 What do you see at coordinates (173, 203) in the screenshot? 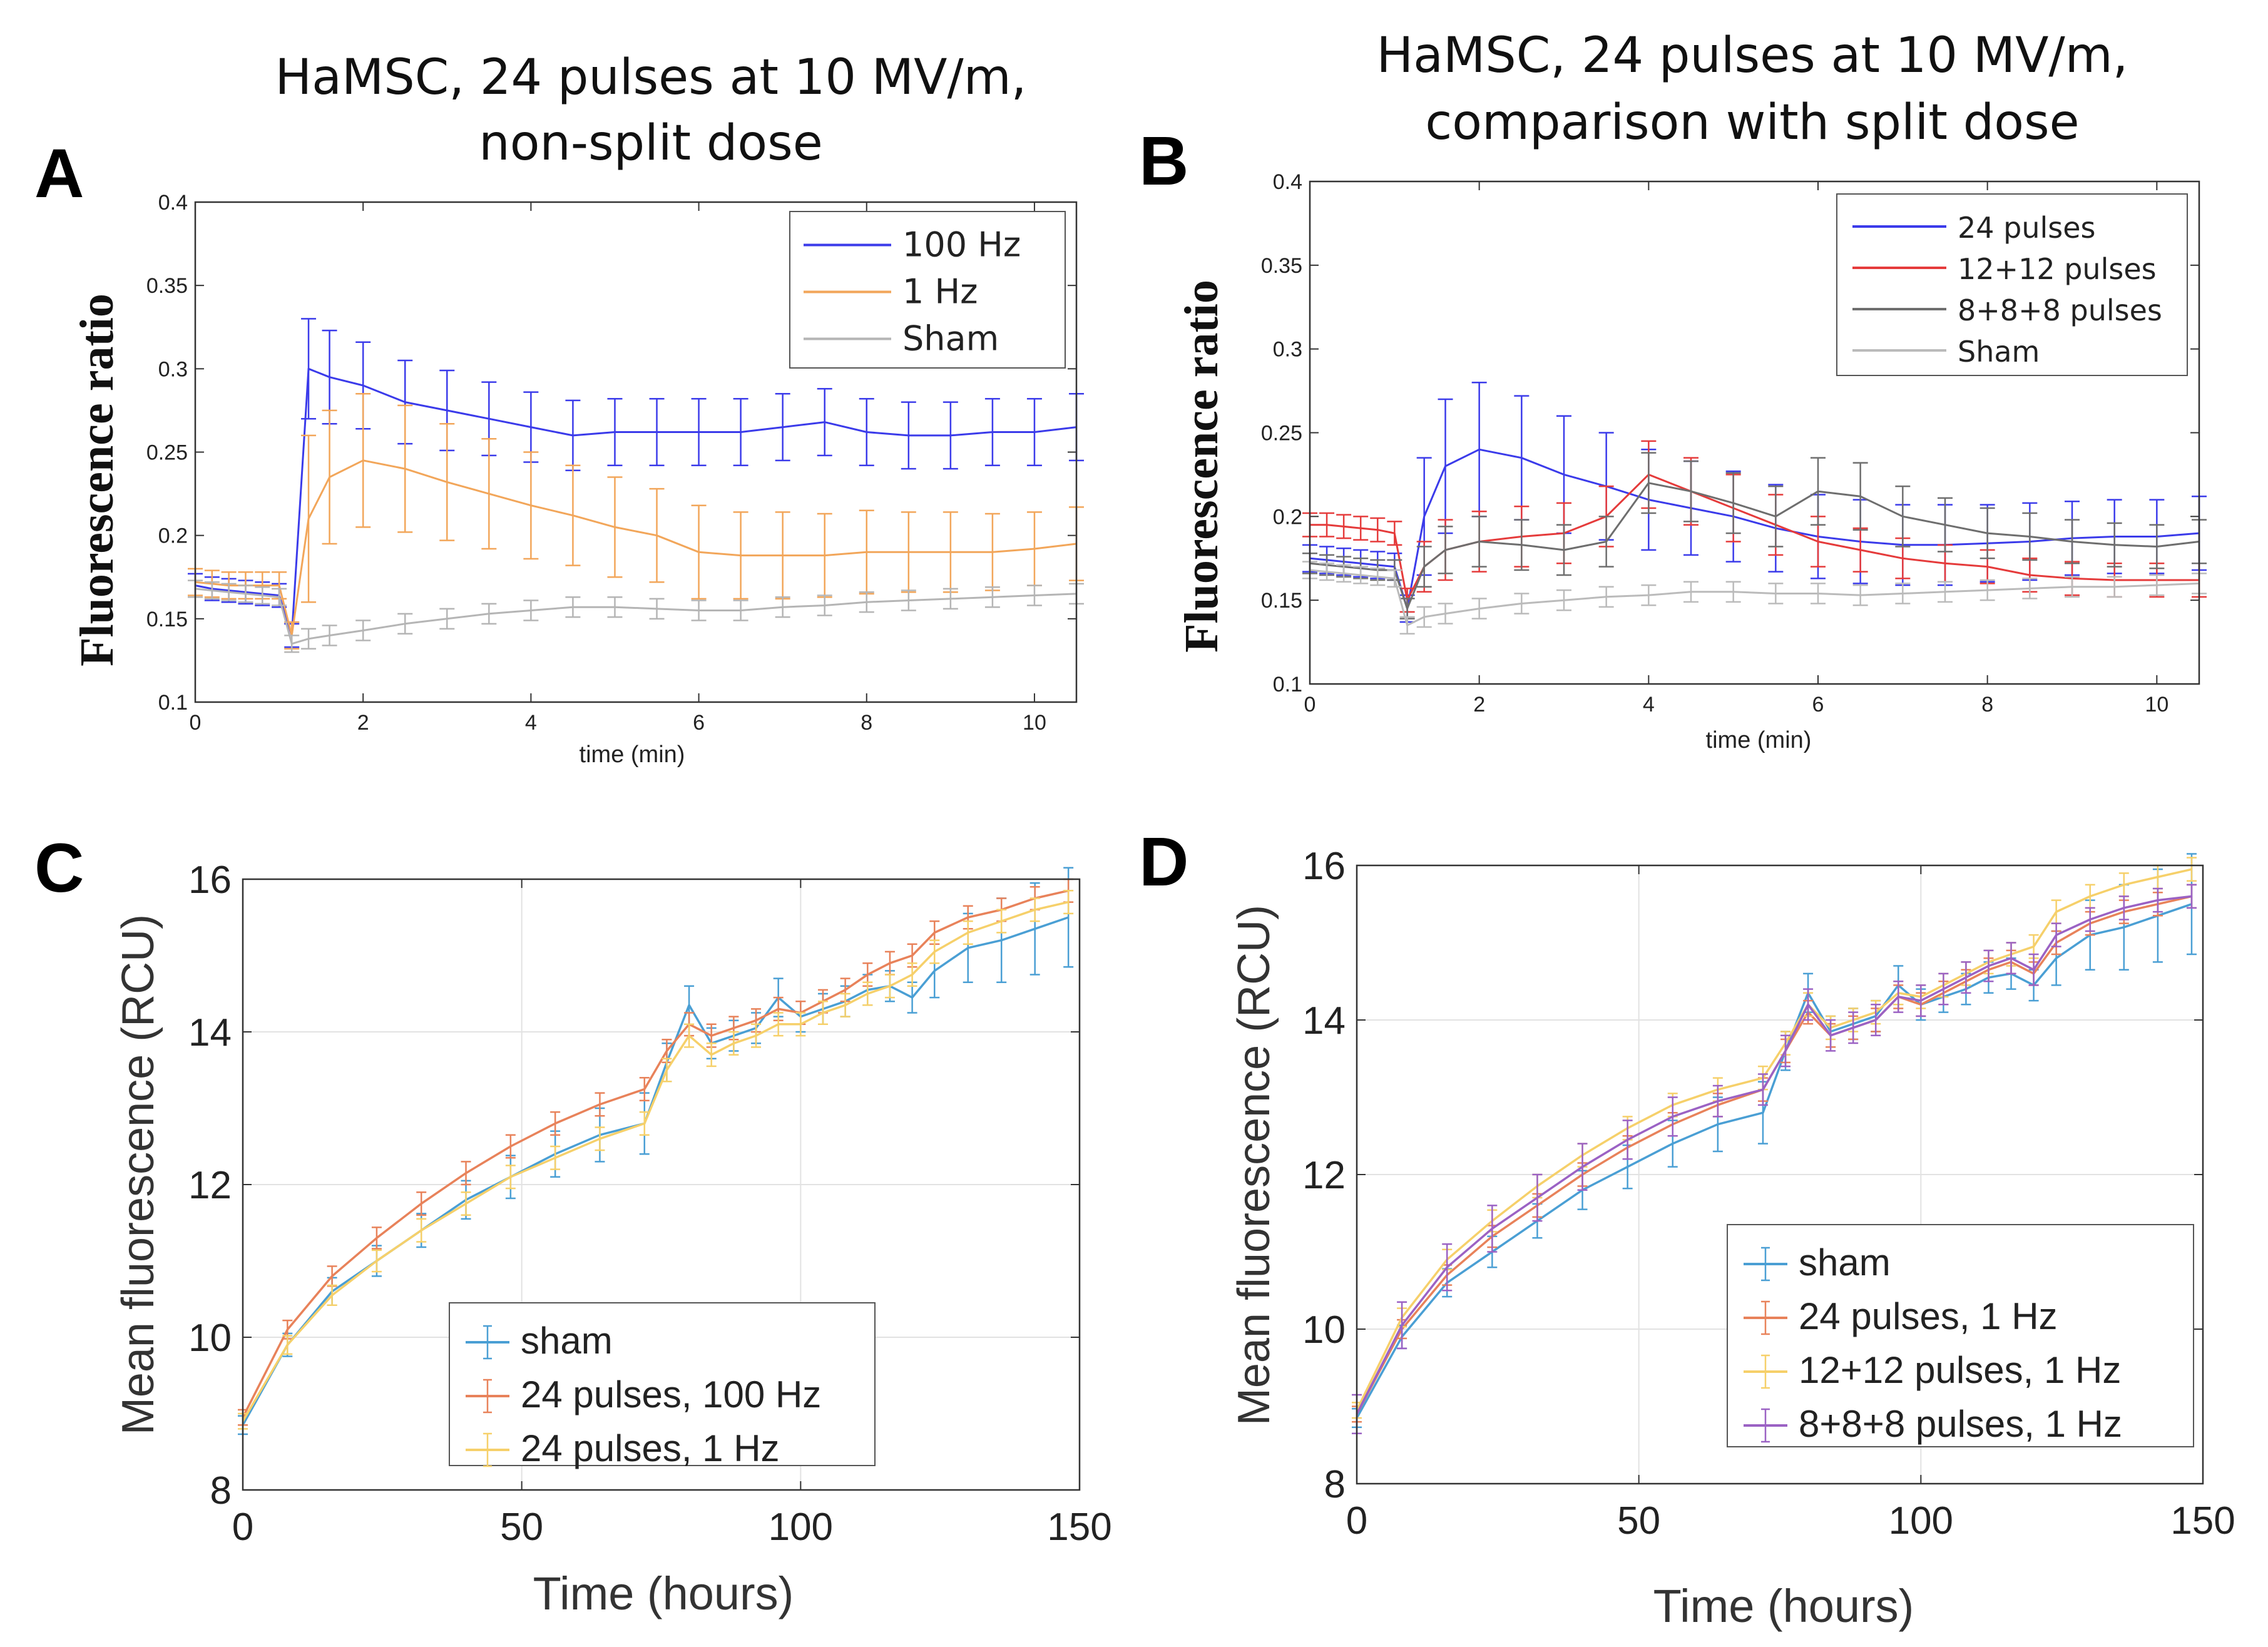
I see `panel-a-ytick-label: 0.4` at bounding box center [173, 203].